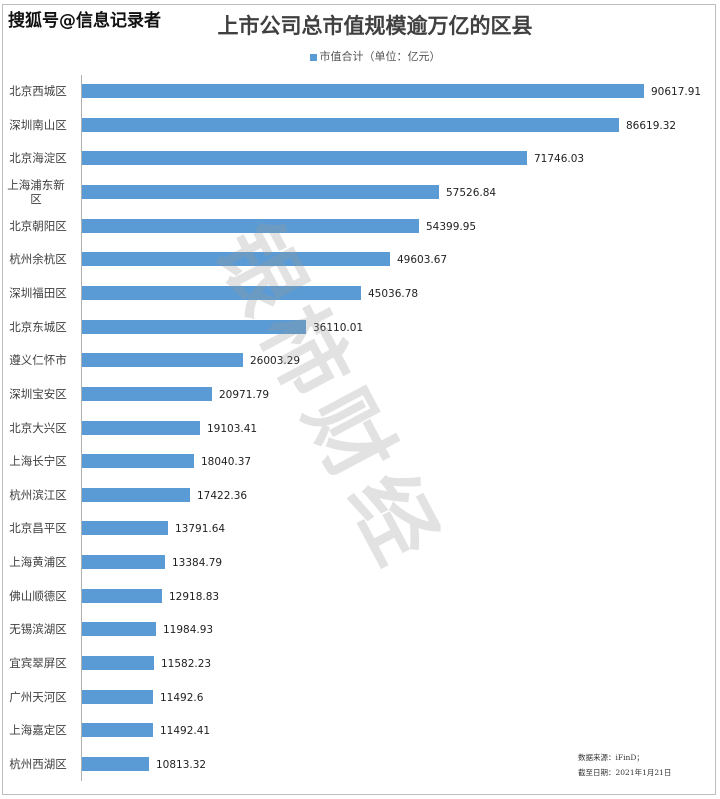  What do you see at coordinates (313, 57) in the screenshot?
I see `legend-swatch-icon` at bounding box center [313, 57].